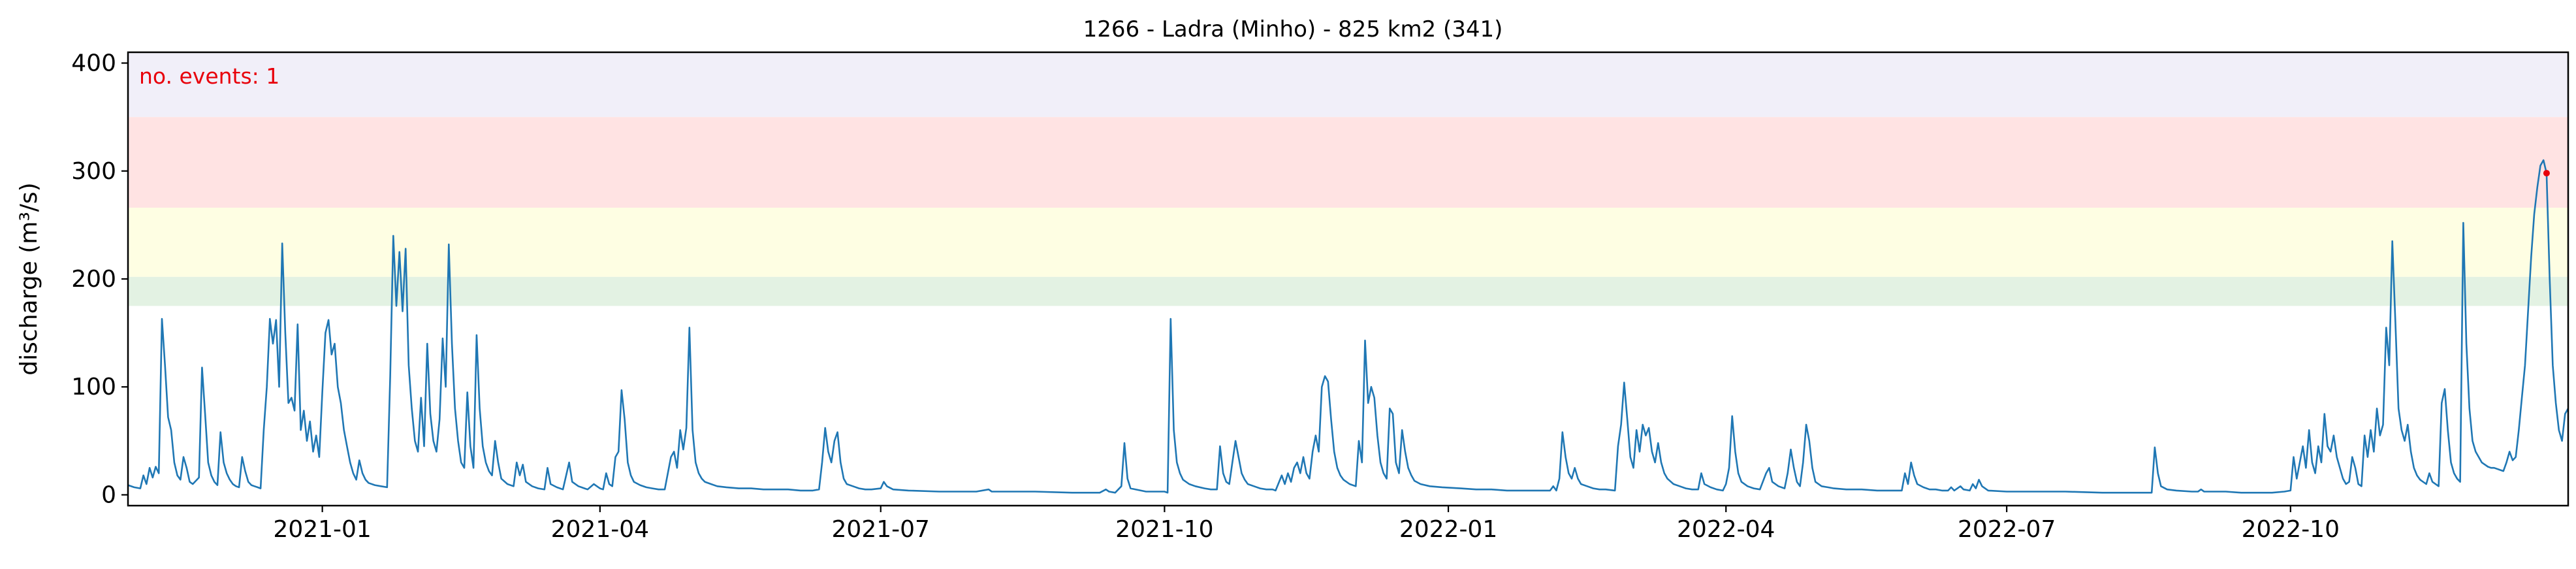 The height and width of the screenshot is (569, 2576). What do you see at coordinates (94, 279) in the screenshot?
I see `y-tick-label: 200` at bounding box center [94, 279].